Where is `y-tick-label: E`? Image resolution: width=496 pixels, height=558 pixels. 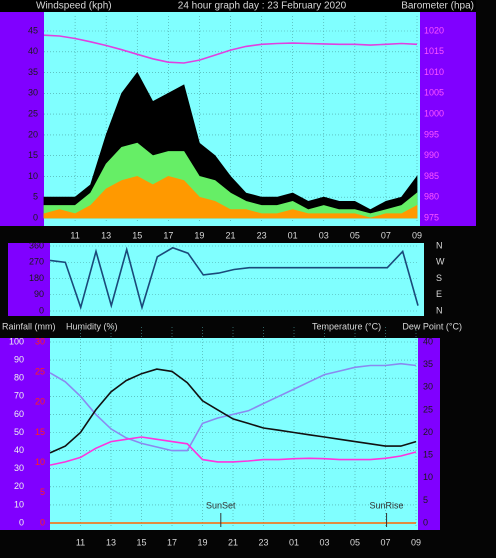
y-tick-label: E is located at coordinates (439, 294).